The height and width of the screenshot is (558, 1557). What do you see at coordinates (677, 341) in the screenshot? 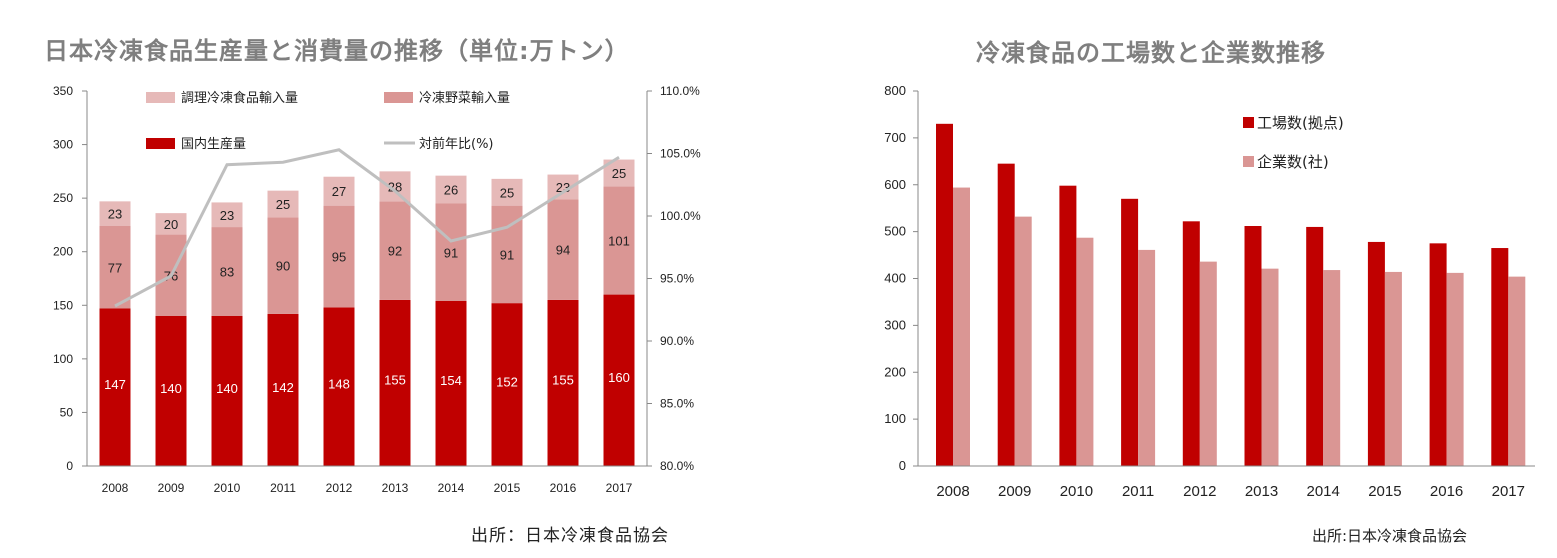
I see `y2-tick-label: 90.0%` at bounding box center [677, 341].